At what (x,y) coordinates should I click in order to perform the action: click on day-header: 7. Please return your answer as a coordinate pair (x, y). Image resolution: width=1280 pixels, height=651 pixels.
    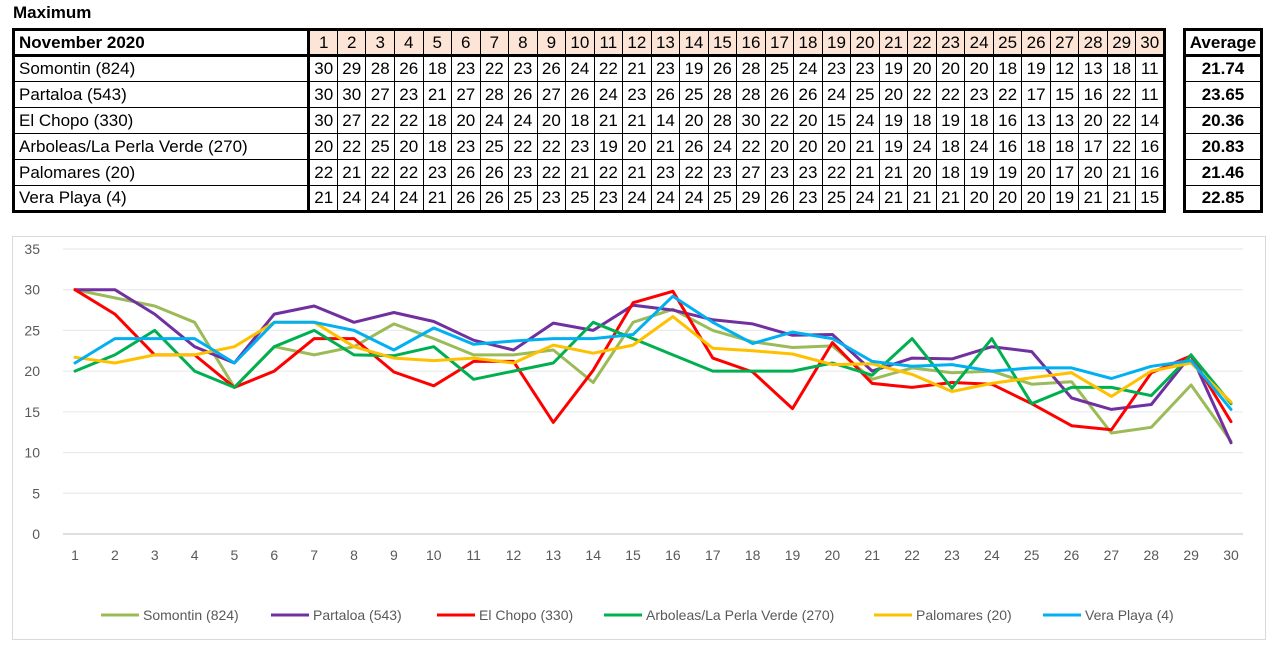
    Looking at the image, I should click on (494, 43).